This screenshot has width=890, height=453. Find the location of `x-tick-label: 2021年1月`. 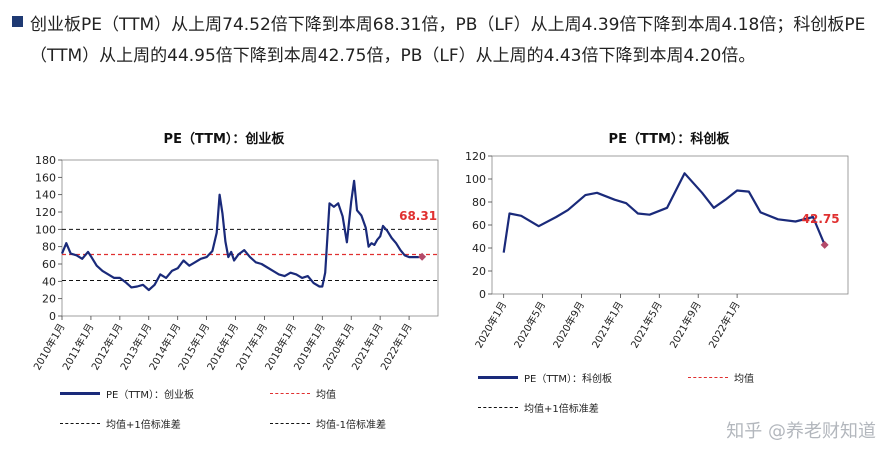

x-tick-label: 2021年1月 is located at coordinates (607, 324).